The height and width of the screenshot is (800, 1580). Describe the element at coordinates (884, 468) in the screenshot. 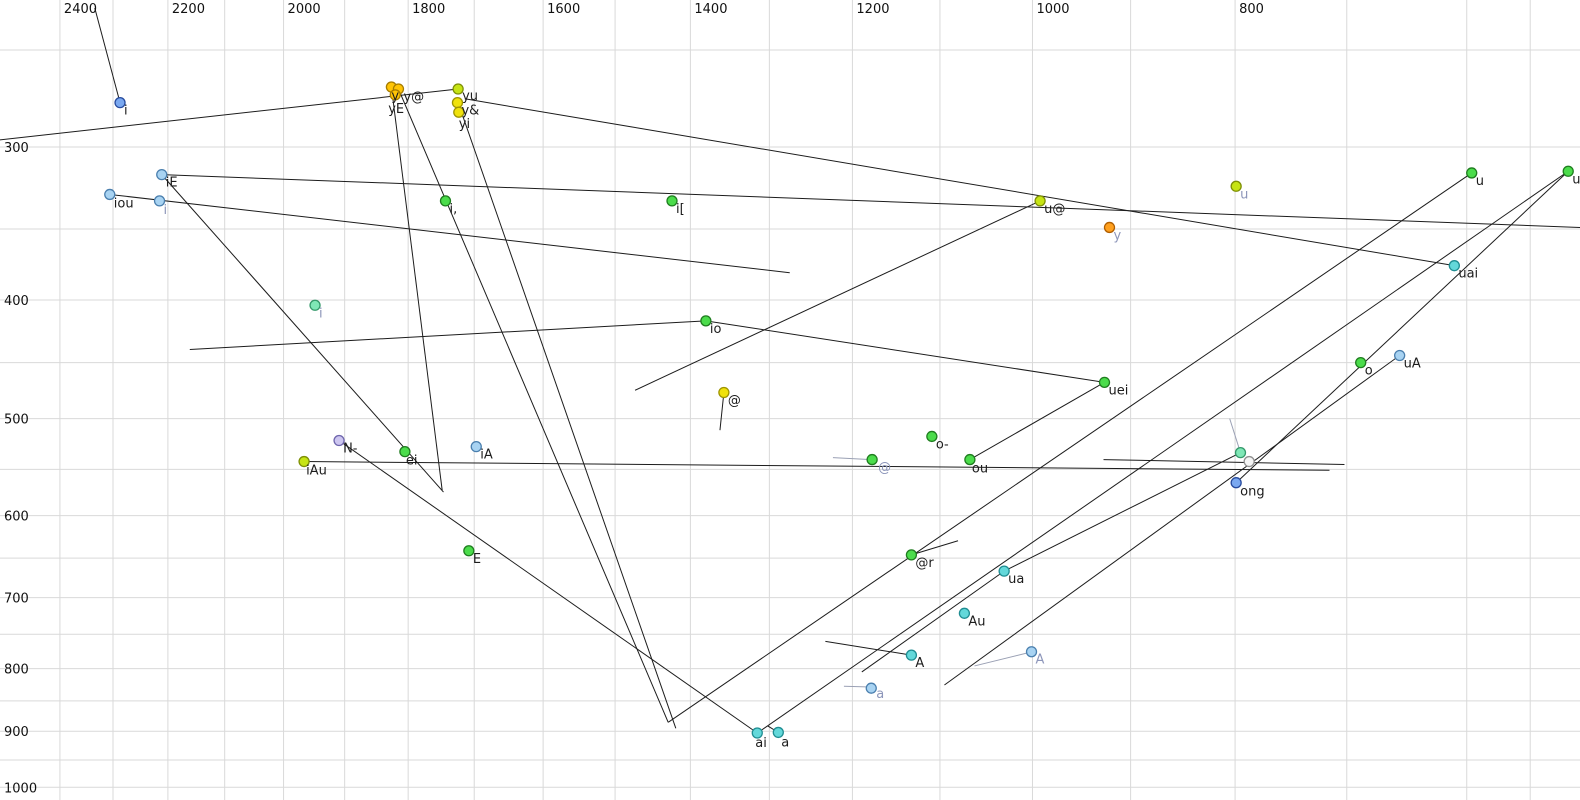

I see `vowel-point-label: @` at that location.